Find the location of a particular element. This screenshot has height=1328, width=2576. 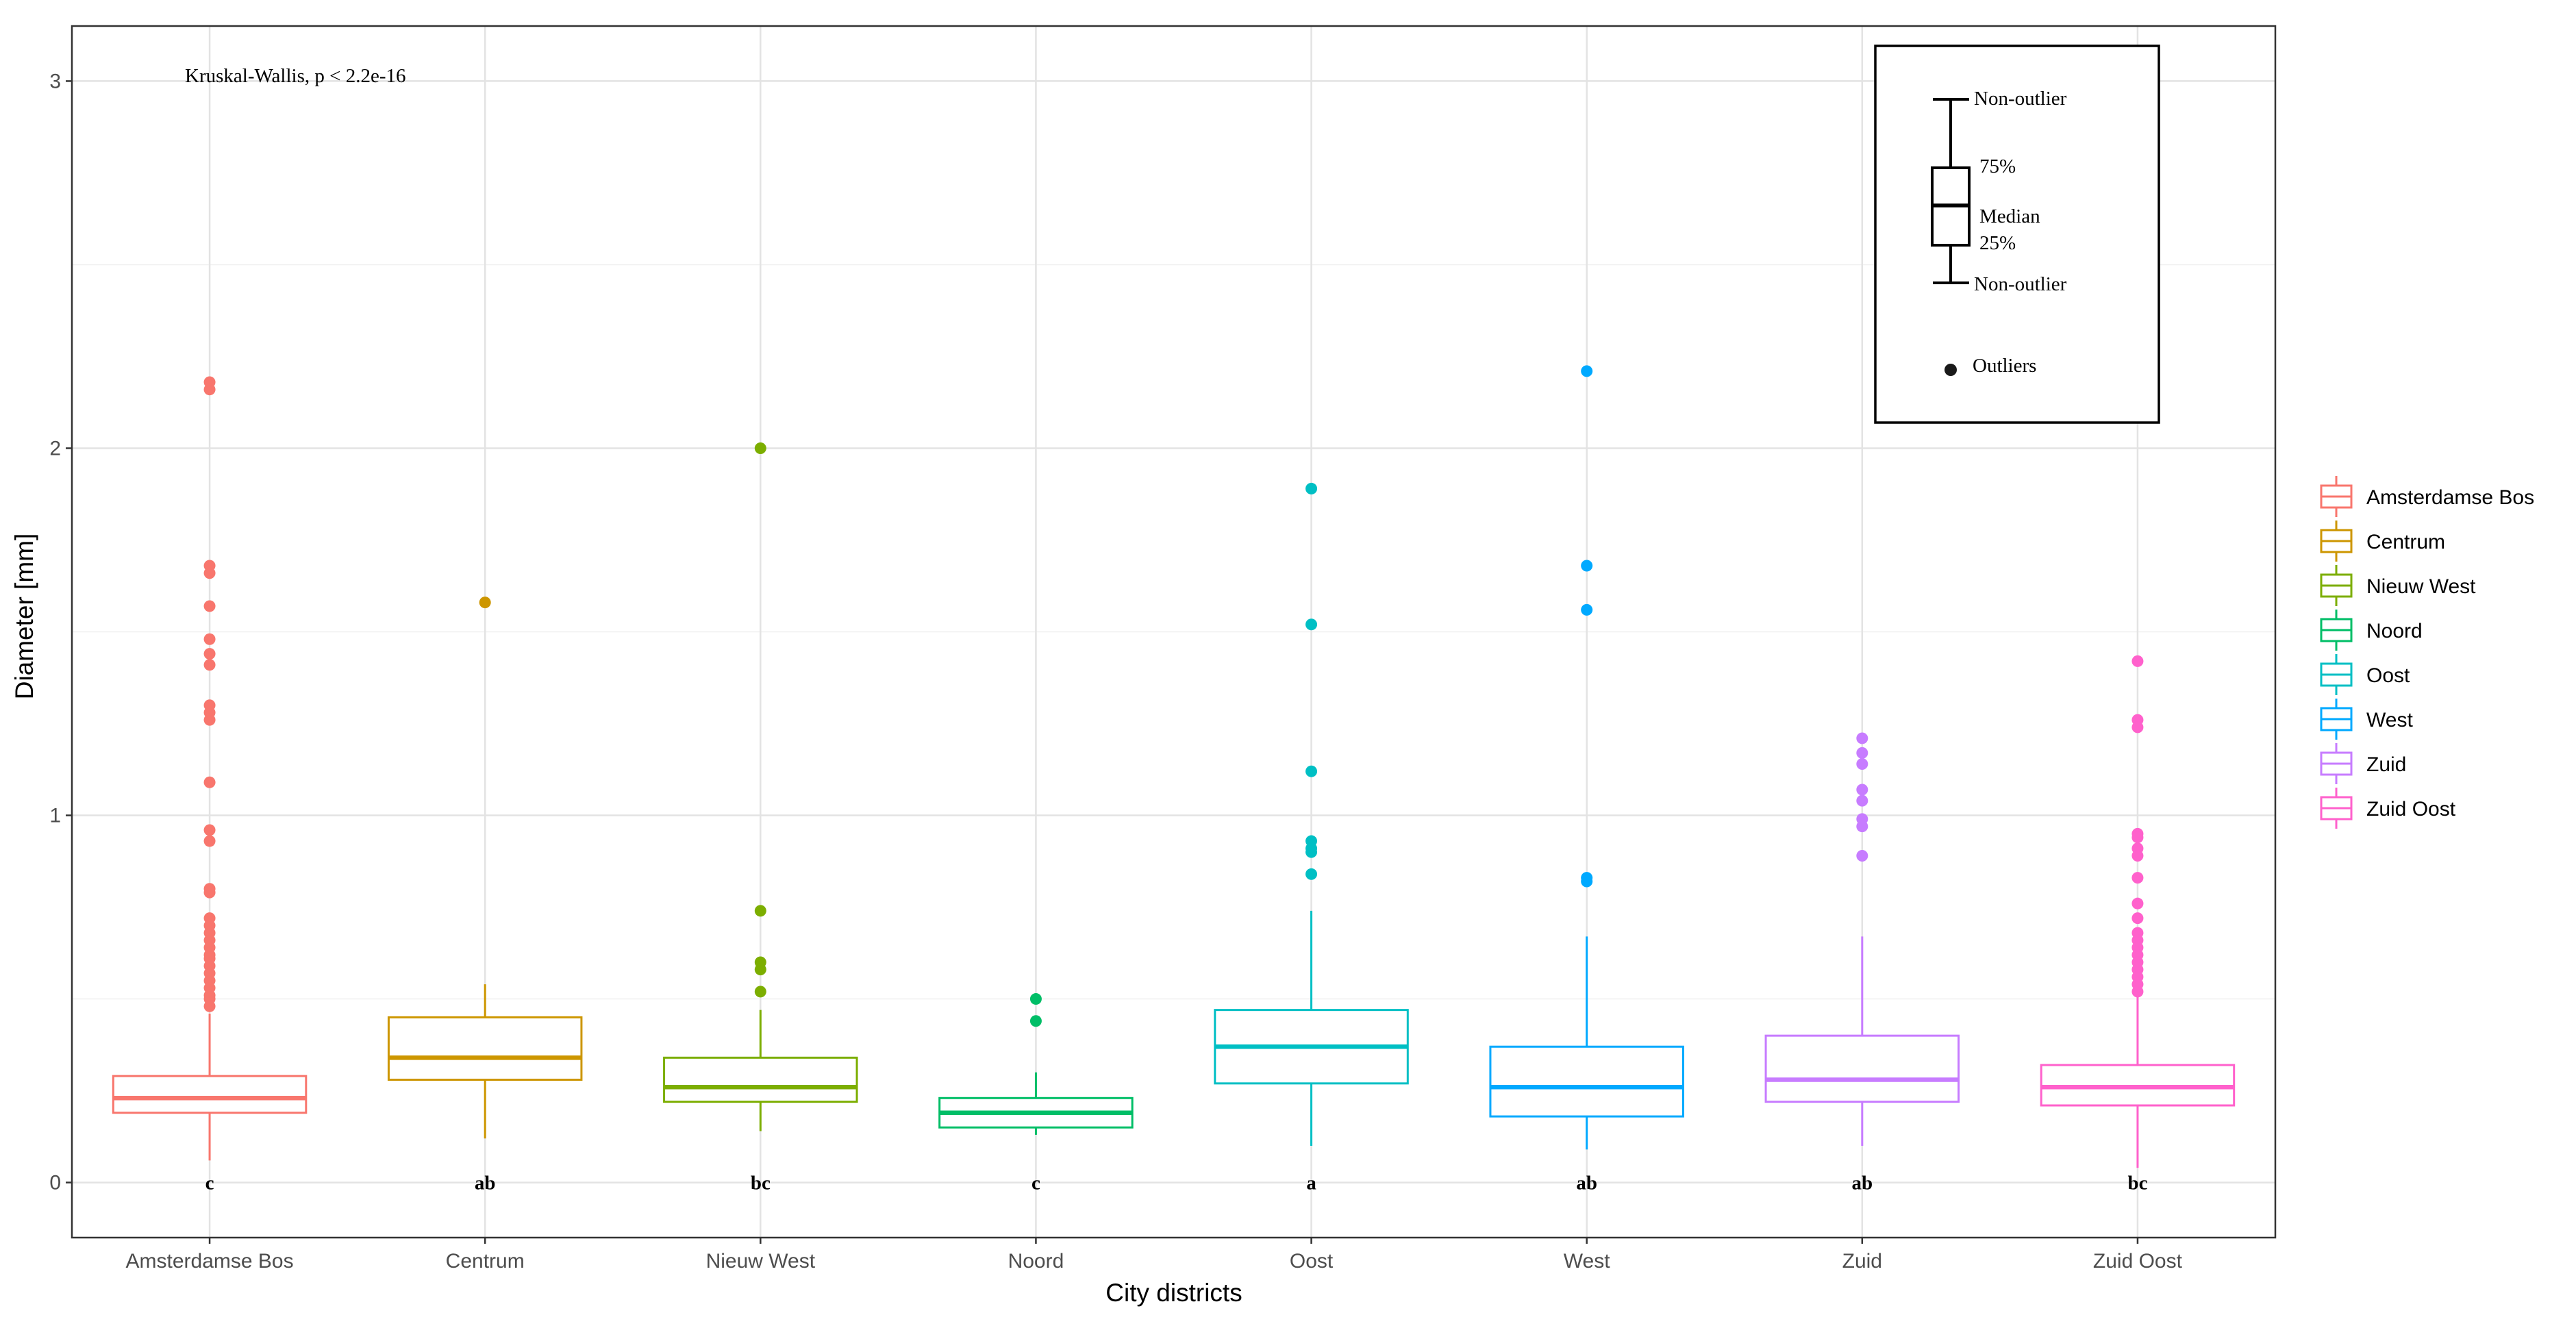

legend-item: Nieuw West is located at coordinates (2398, 585).